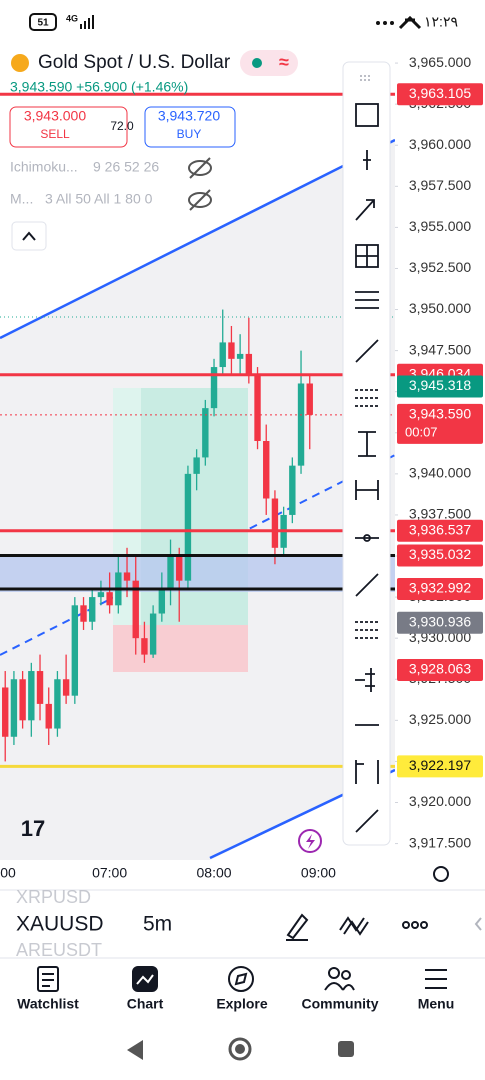 This screenshot has width=485, height=1080. What do you see at coordinates (269, 63) in the screenshot?
I see `status-pill` at bounding box center [269, 63].